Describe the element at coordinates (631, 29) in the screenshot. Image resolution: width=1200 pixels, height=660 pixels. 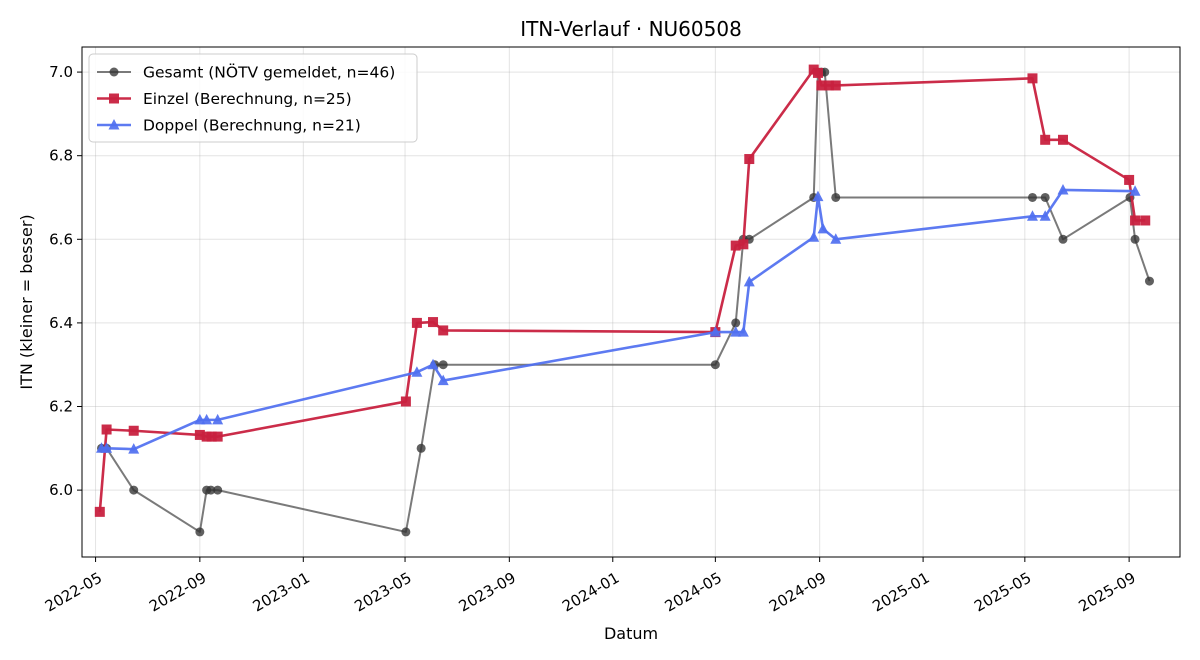
I see `chart-title: ITN-Verlauf · NU60508` at that location.